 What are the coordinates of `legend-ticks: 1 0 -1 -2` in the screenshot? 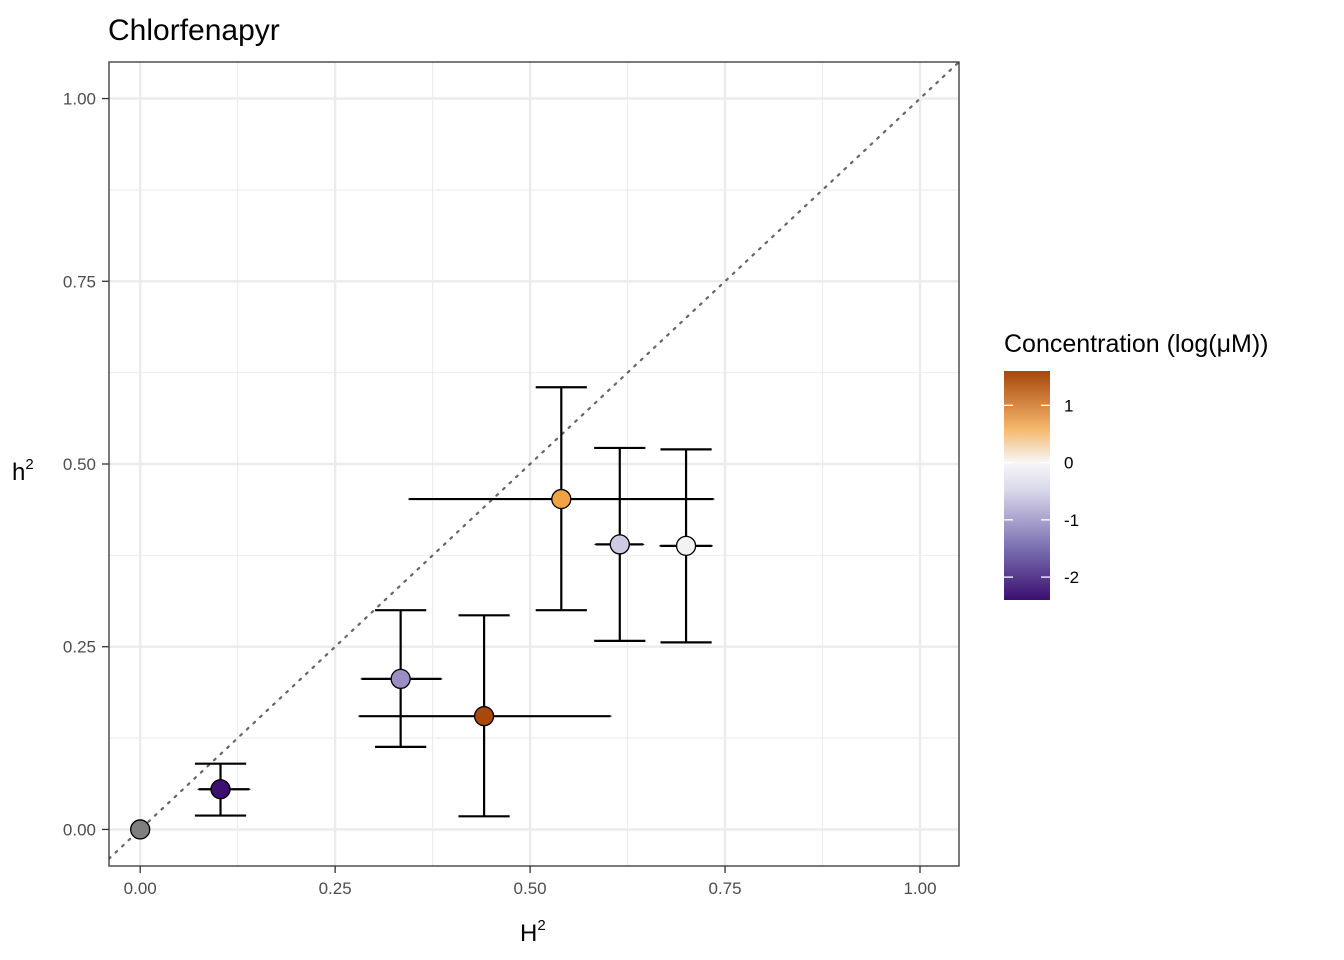 It's located at (1041, 491).